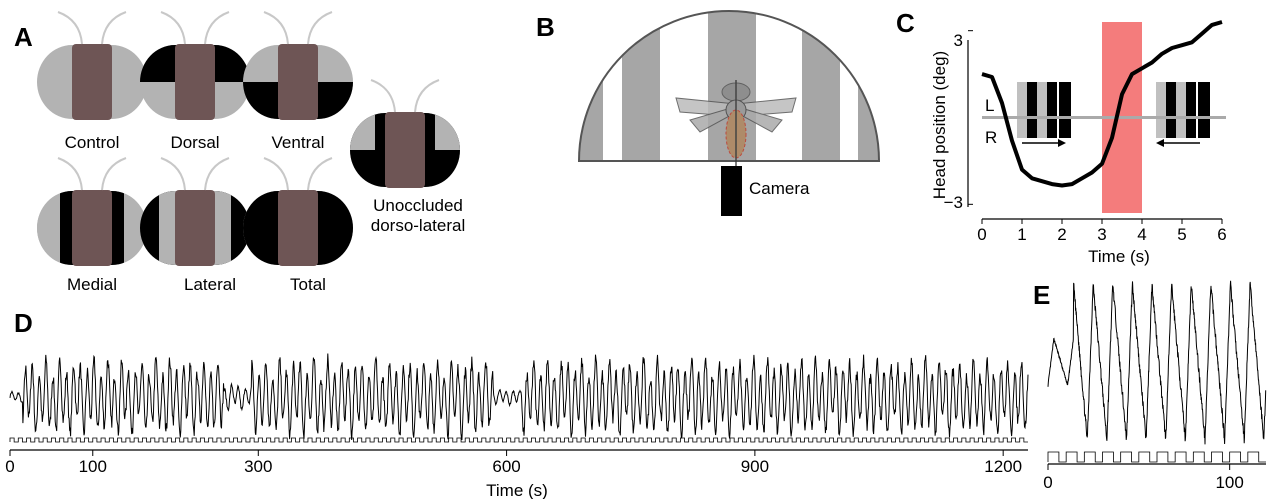  Describe the element at coordinates (506, 466) in the screenshot. I see `d-xtick-label: 600` at that location.